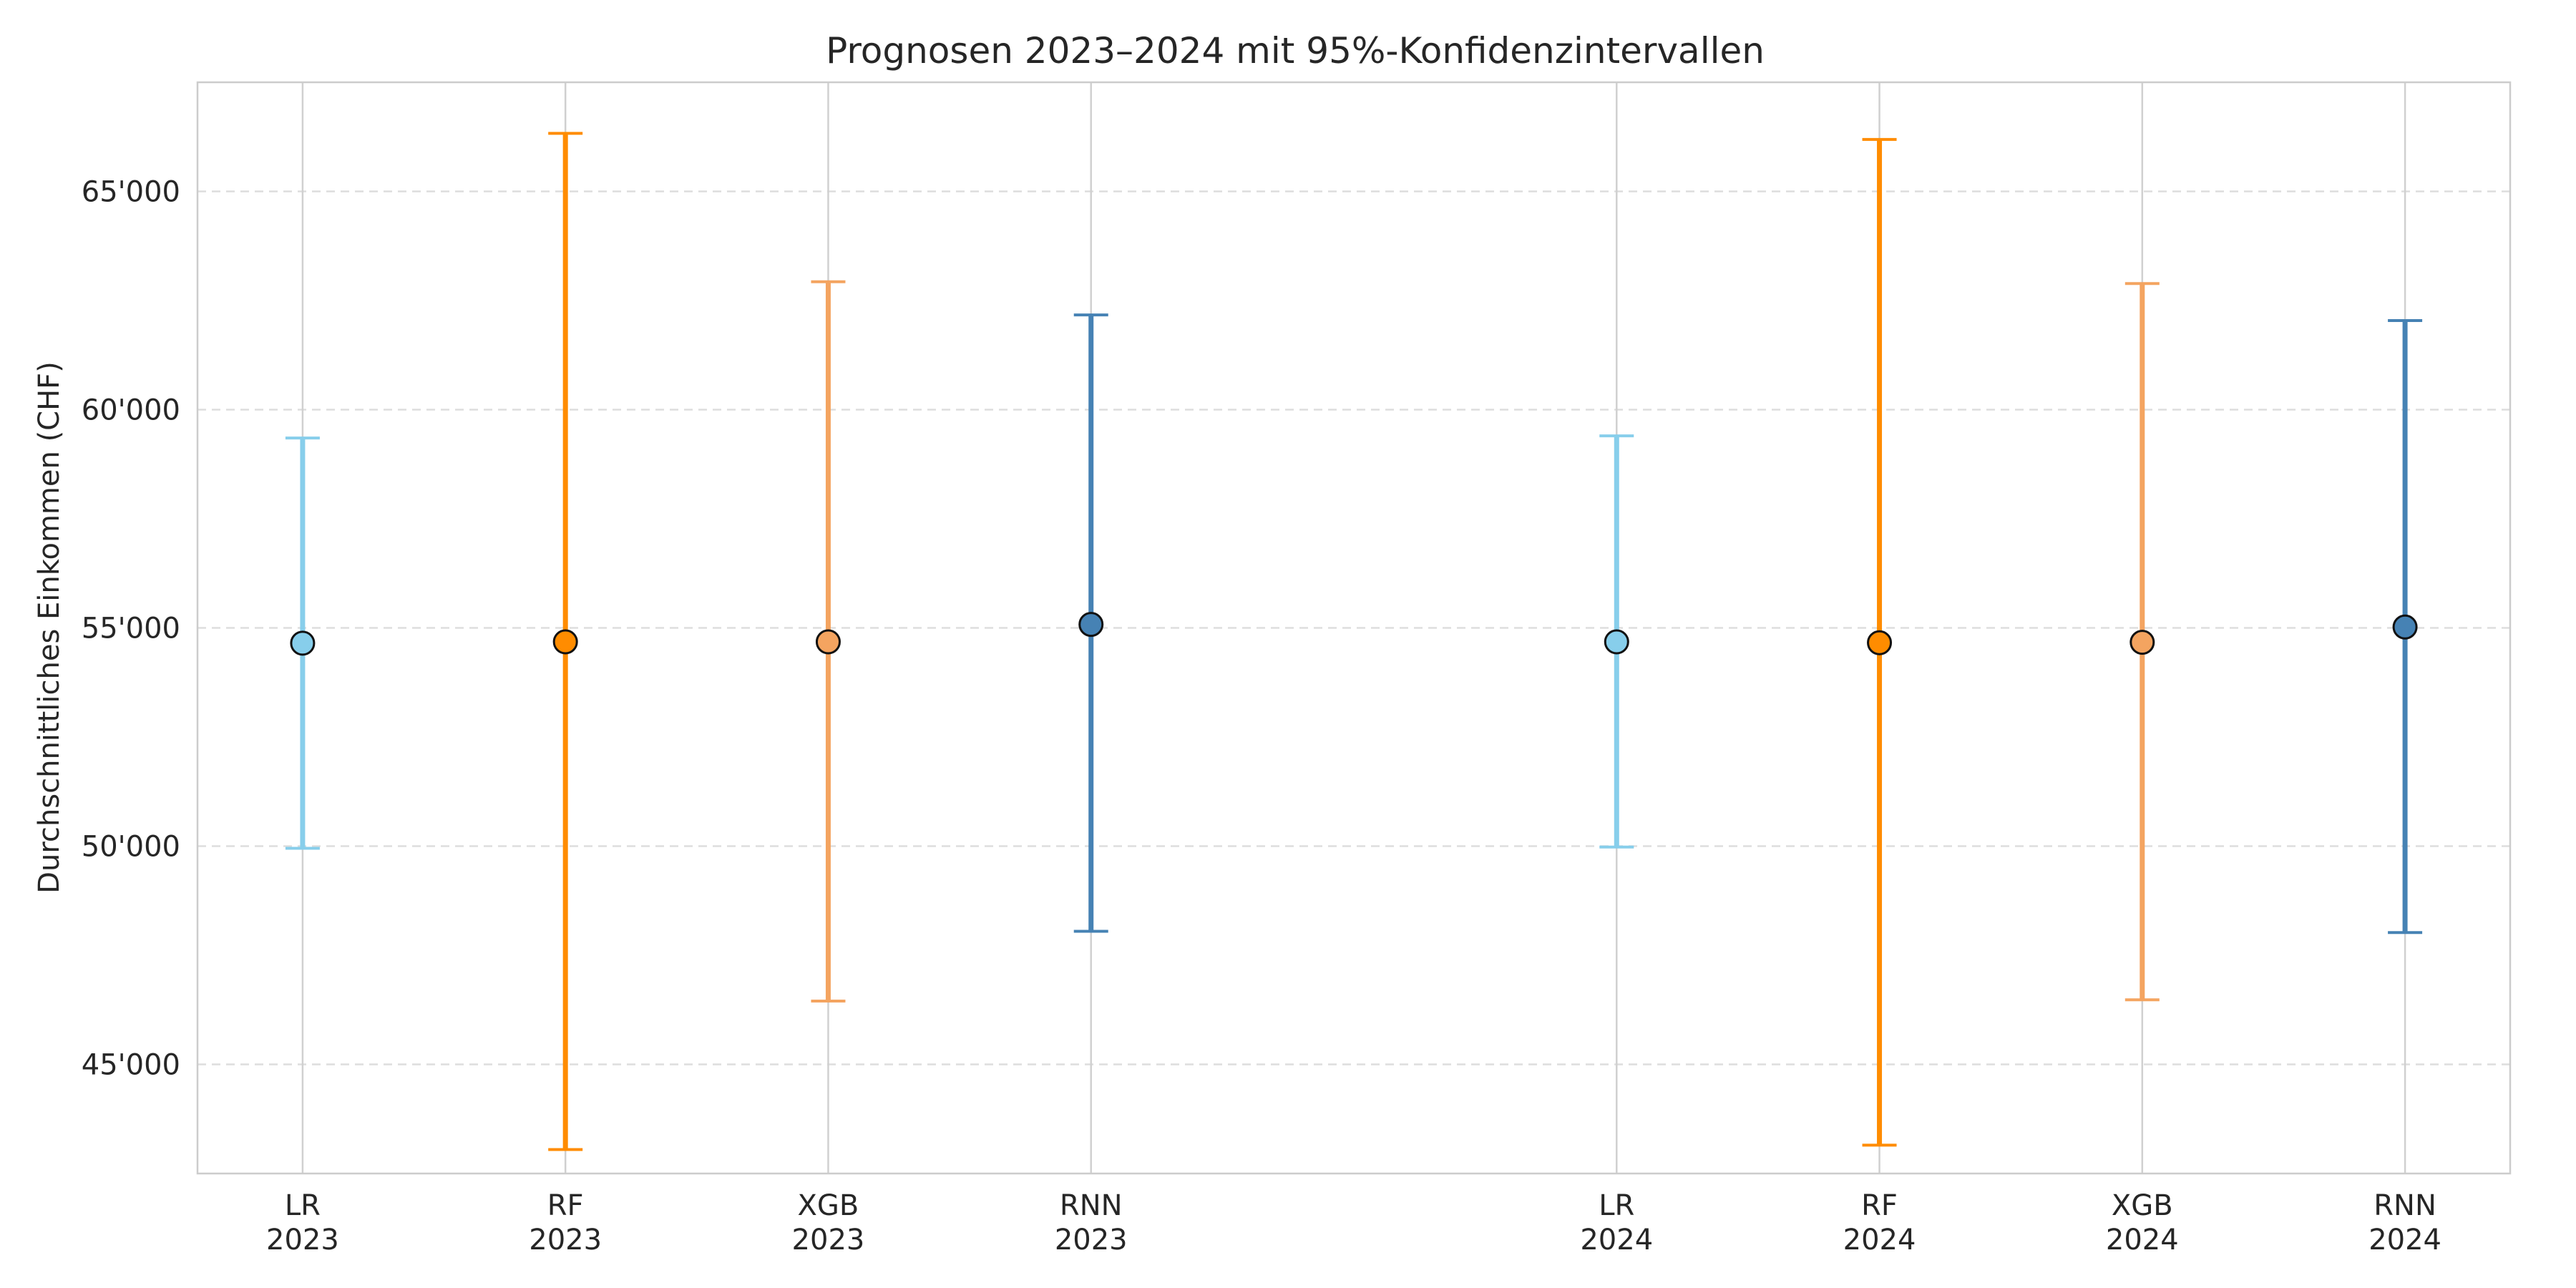 Image resolution: width=2576 pixels, height=1288 pixels. What do you see at coordinates (2142, 642) in the screenshot?
I see `point-xgb-2024` at bounding box center [2142, 642].